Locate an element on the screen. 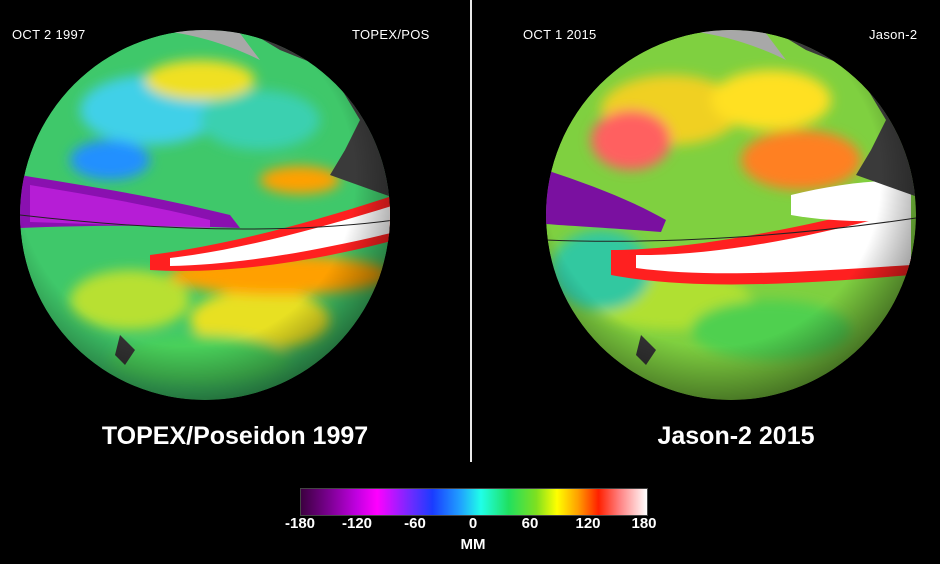  colorbar-tick: -180 is located at coordinates (300, 523).